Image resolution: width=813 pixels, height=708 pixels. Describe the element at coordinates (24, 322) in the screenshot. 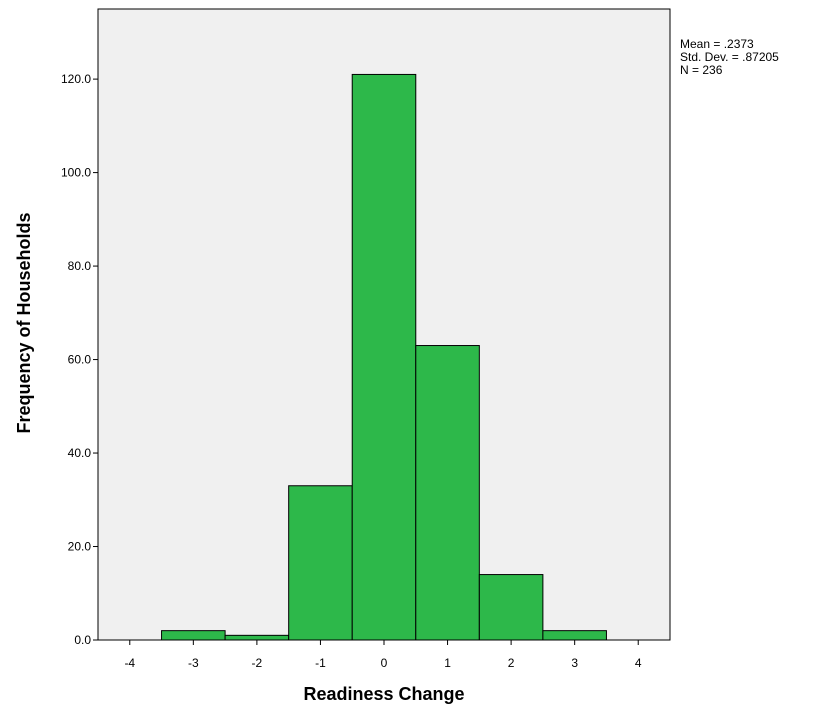

I see `y-axis-title: Frequency of Households` at that location.